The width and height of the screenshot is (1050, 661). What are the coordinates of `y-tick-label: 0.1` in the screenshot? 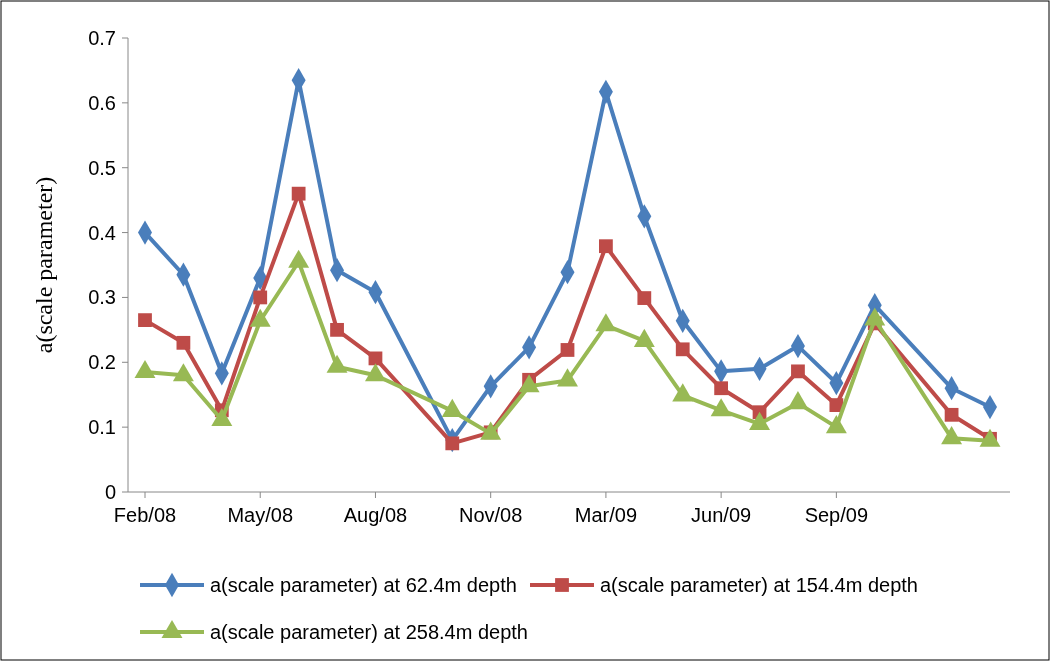 It's located at (102, 427).